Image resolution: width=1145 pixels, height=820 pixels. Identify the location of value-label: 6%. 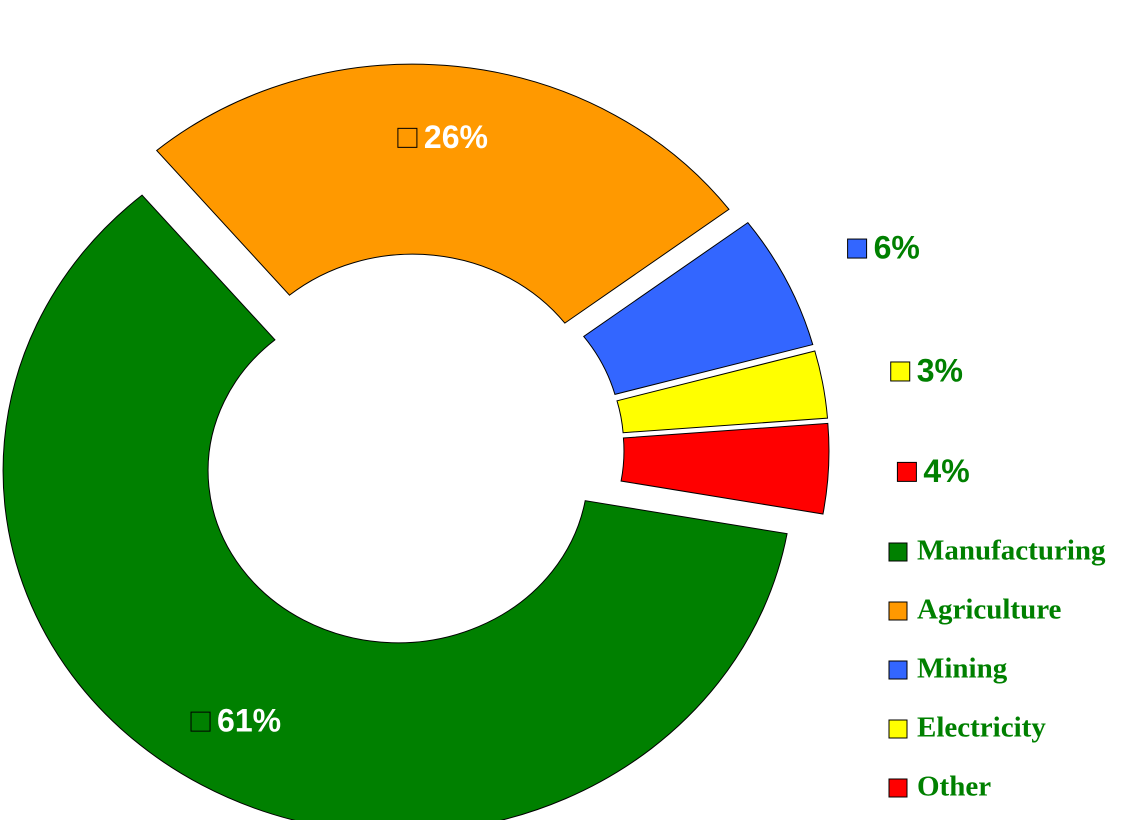
(897, 248).